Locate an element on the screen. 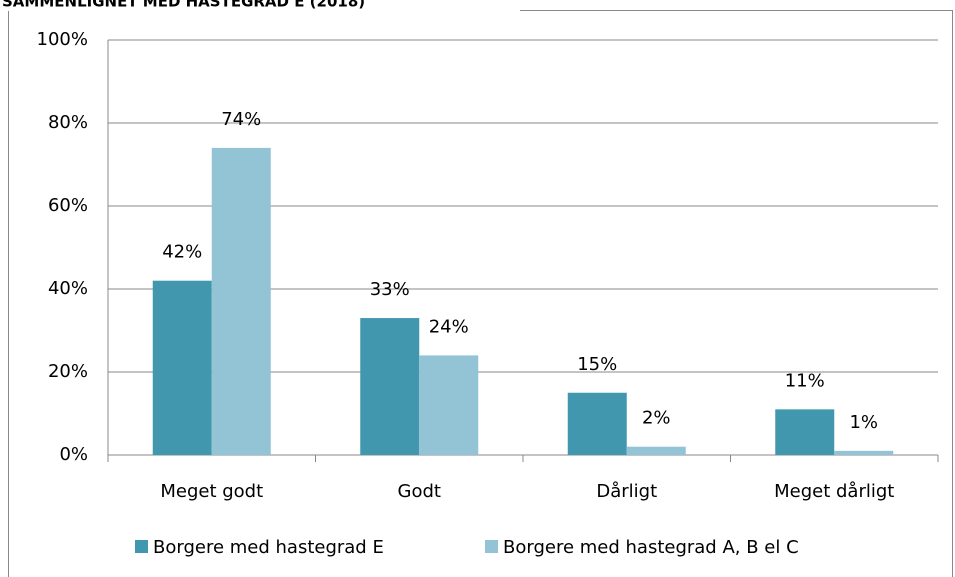  y-tick-label: 60% is located at coordinates (68, 205).